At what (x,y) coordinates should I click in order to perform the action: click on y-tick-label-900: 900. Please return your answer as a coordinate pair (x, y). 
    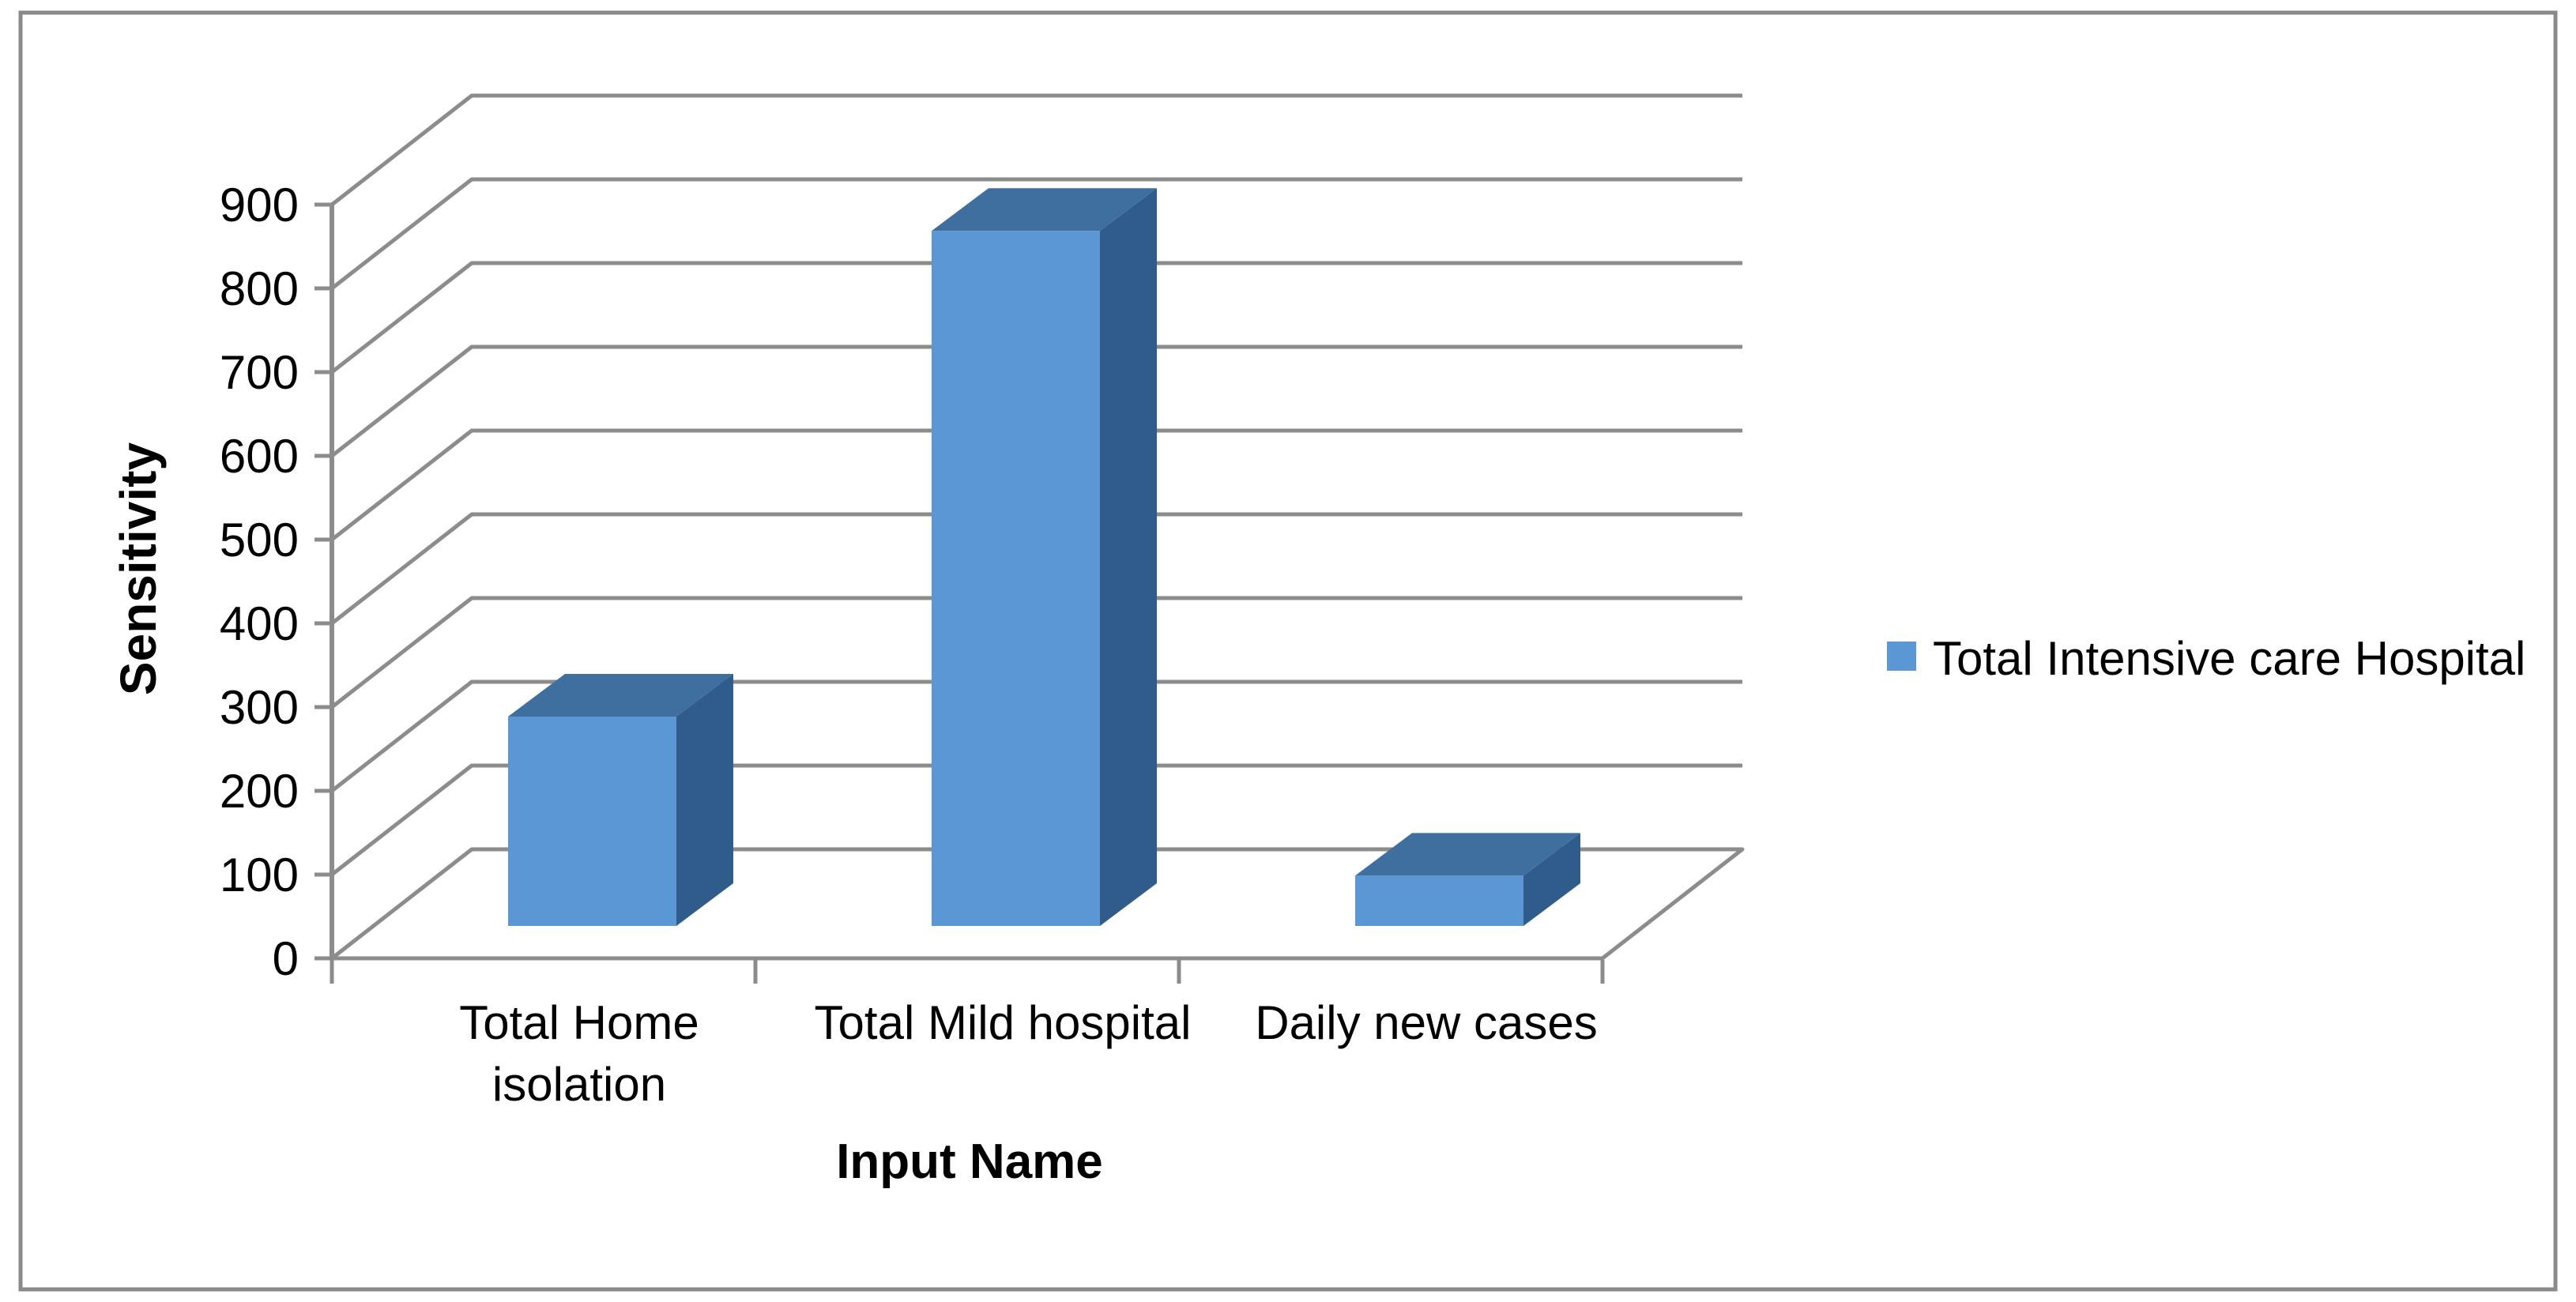
    Looking at the image, I should click on (259, 205).